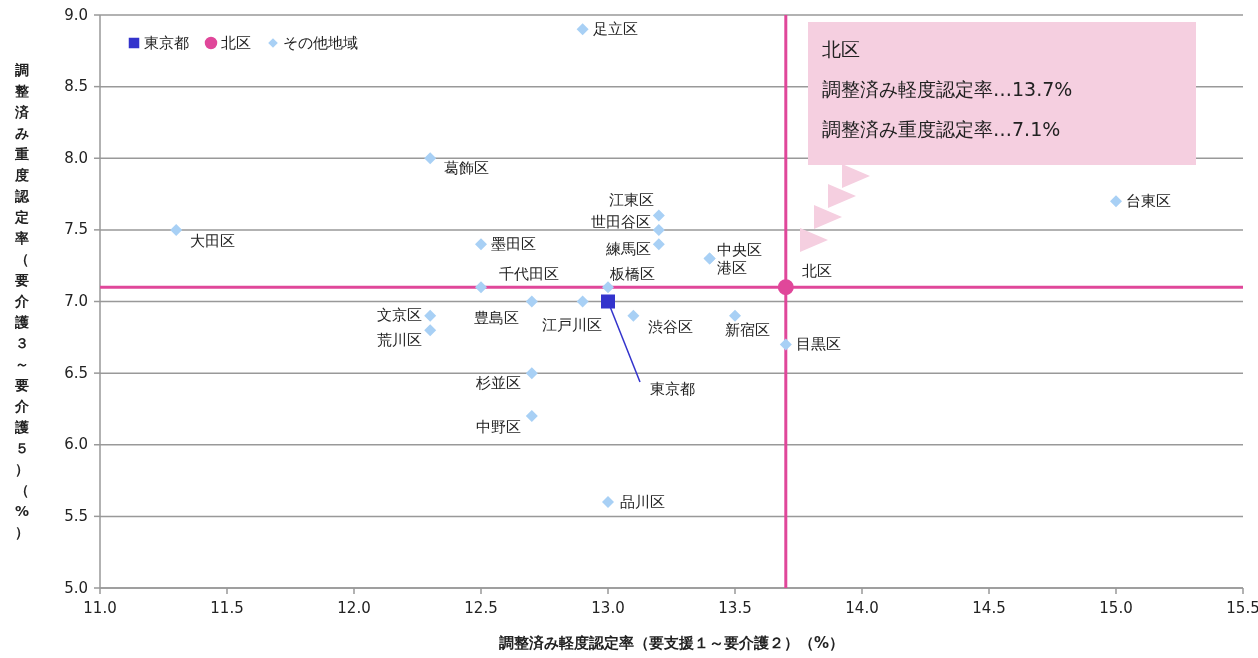  What do you see at coordinates (354, 607) in the screenshot?
I see `x-tick-label: 12.0` at bounding box center [354, 607].